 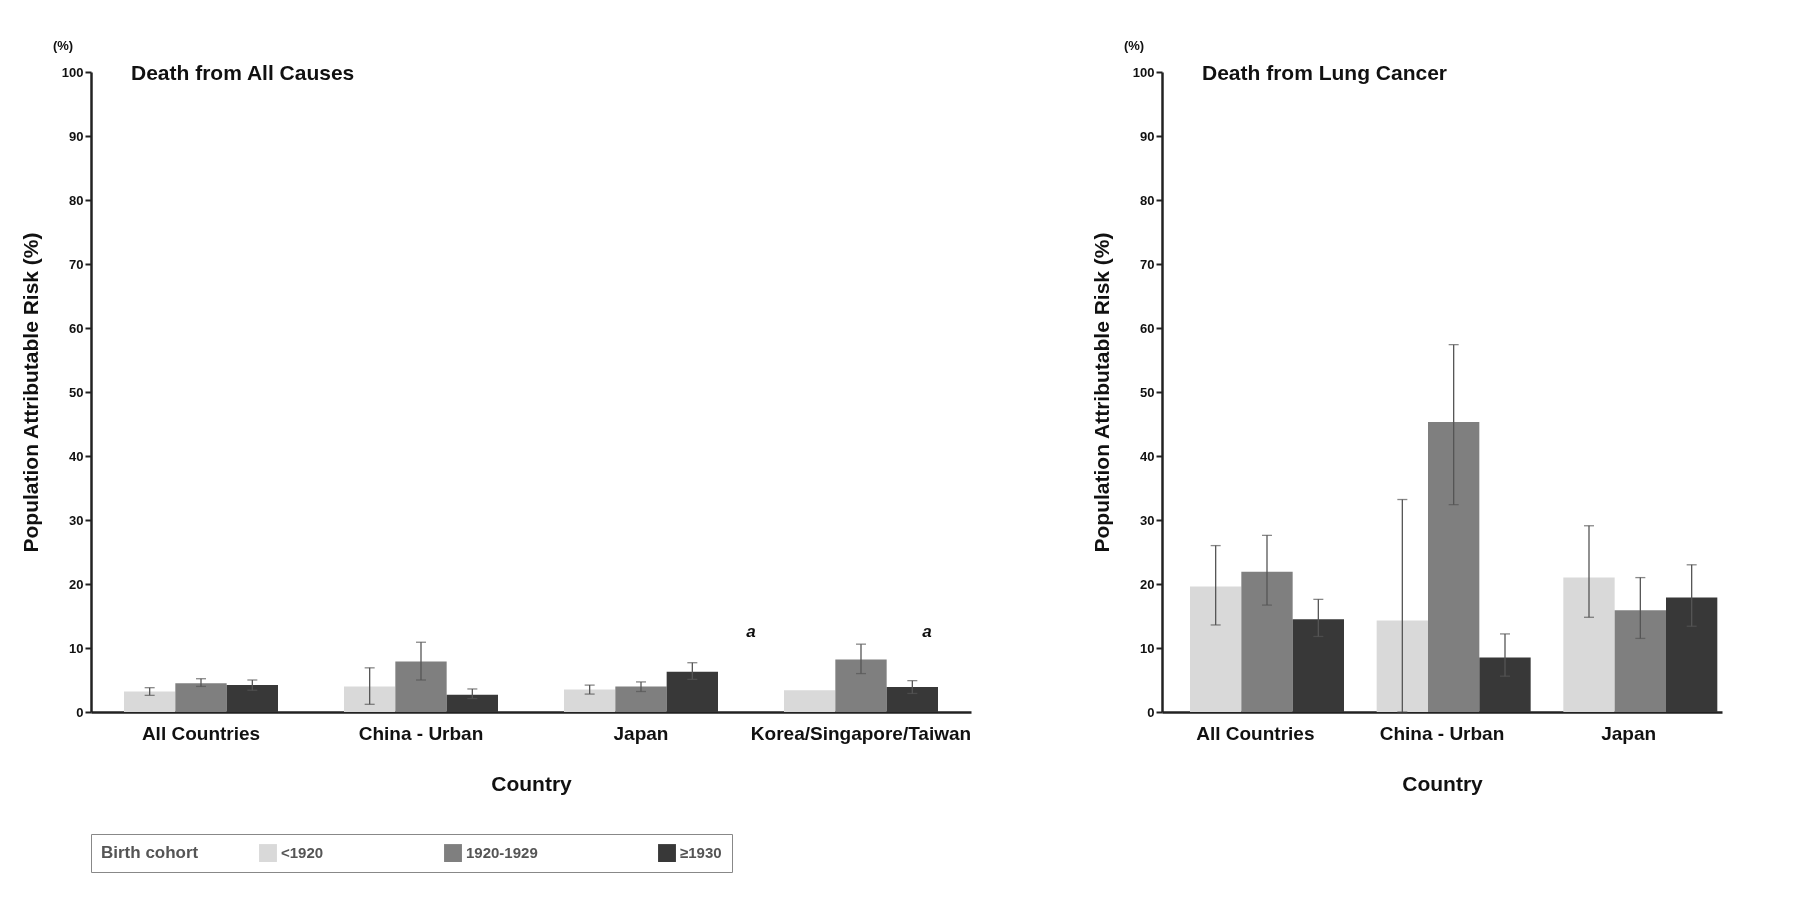 What do you see at coordinates (150, 852) in the screenshot?
I see `legend-title: Birth cohort` at bounding box center [150, 852].